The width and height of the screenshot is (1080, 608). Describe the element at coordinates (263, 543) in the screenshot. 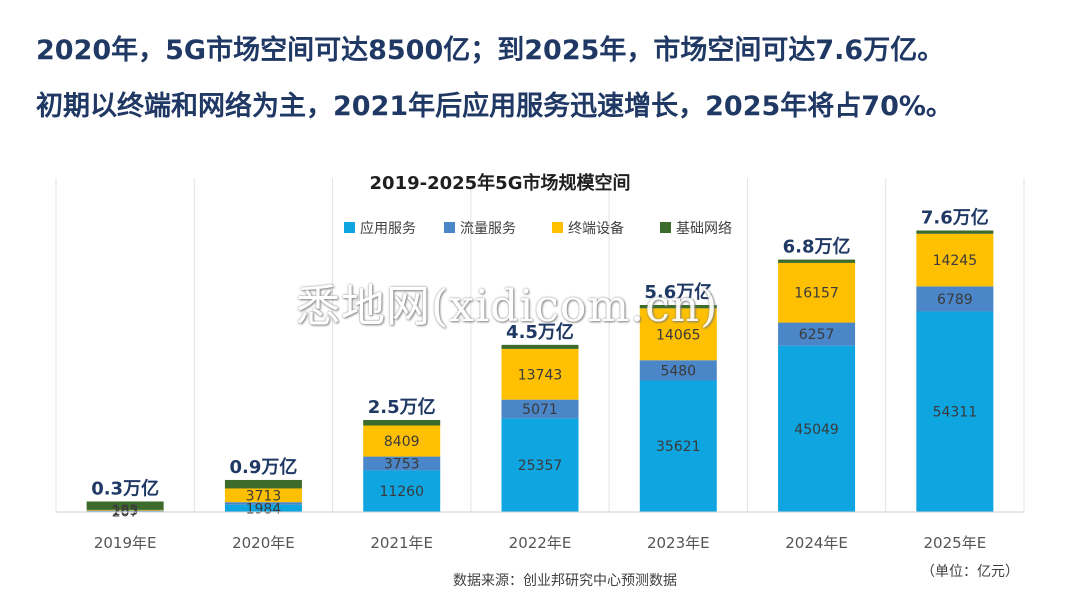

I see `x-tick-label: 2020年E` at that location.